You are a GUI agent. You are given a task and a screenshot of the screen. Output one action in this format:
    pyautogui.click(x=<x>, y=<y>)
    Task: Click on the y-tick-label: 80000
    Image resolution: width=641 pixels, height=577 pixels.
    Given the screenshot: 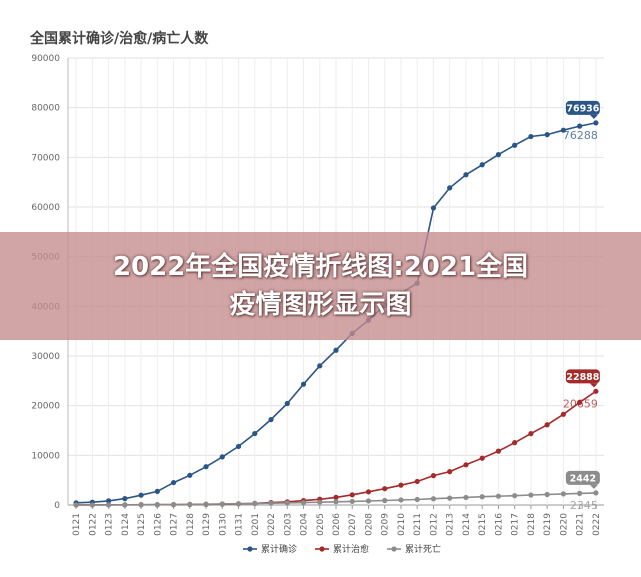 What is the action you would take?
    pyautogui.click(x=45, y=109)
    